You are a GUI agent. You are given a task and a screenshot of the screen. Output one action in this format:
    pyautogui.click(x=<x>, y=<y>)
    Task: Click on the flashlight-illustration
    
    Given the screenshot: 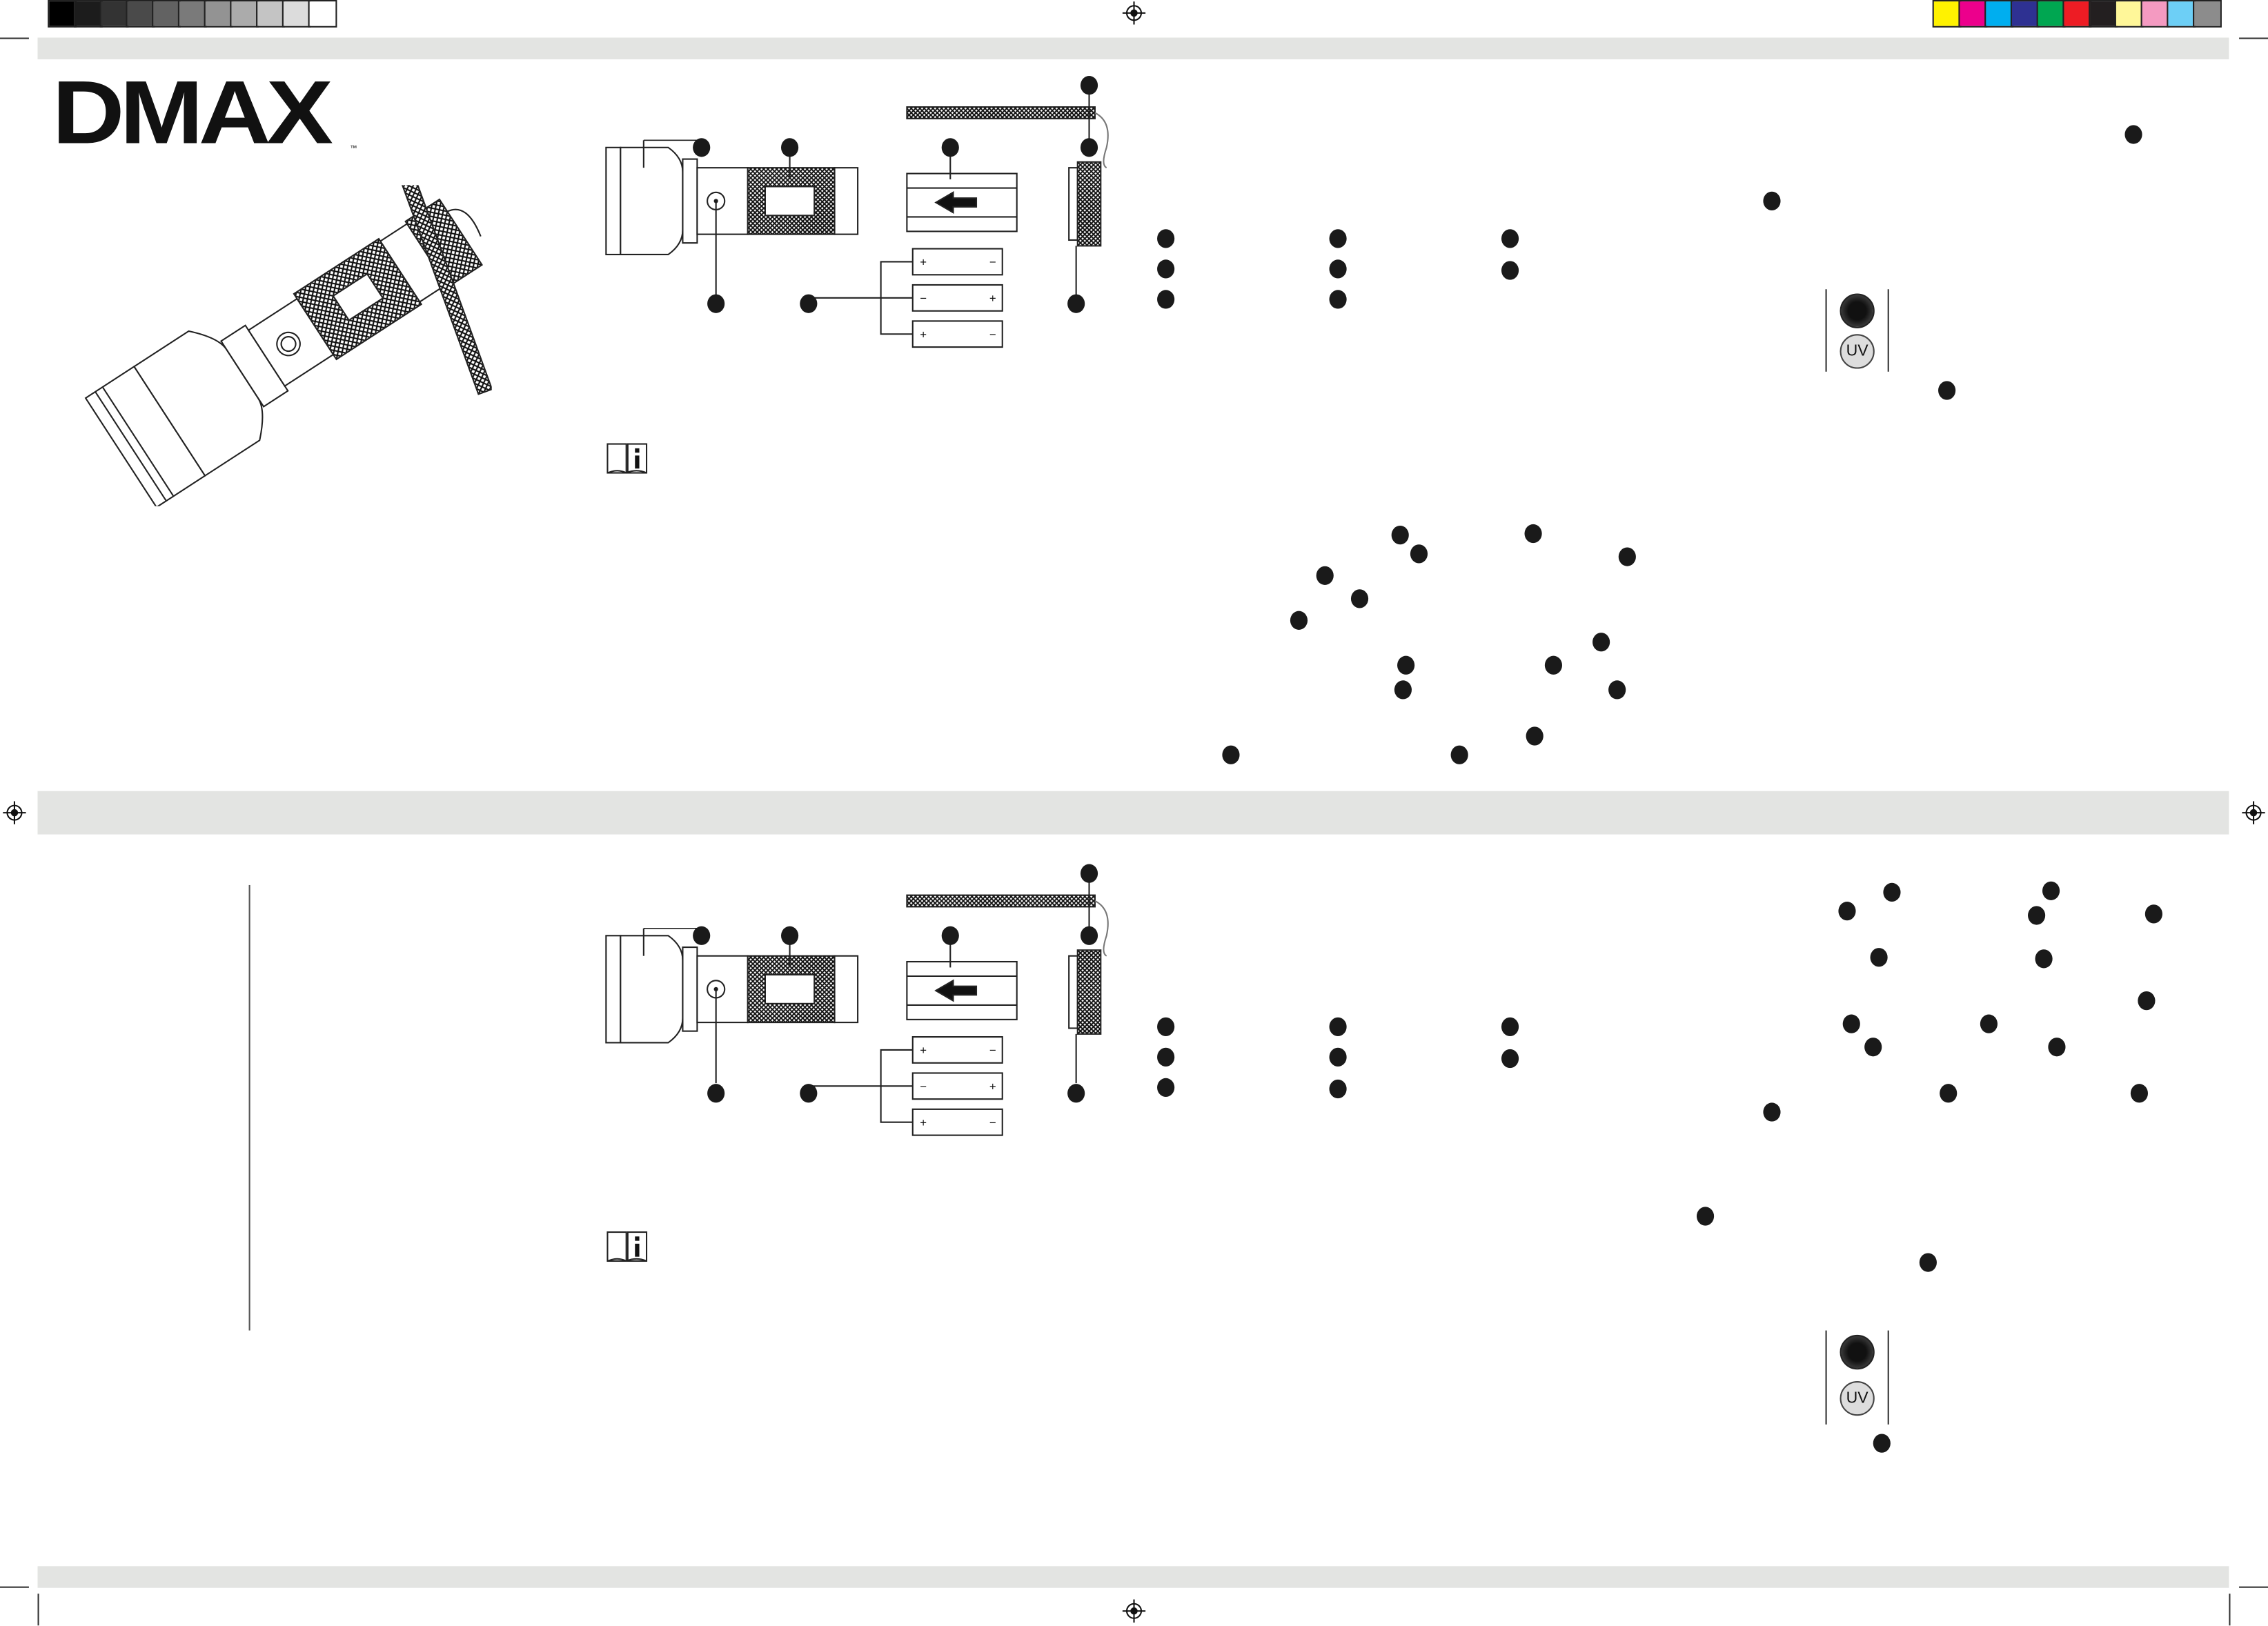 What is the action you would take?
    pyautogui.click(x=288, y=346)
    